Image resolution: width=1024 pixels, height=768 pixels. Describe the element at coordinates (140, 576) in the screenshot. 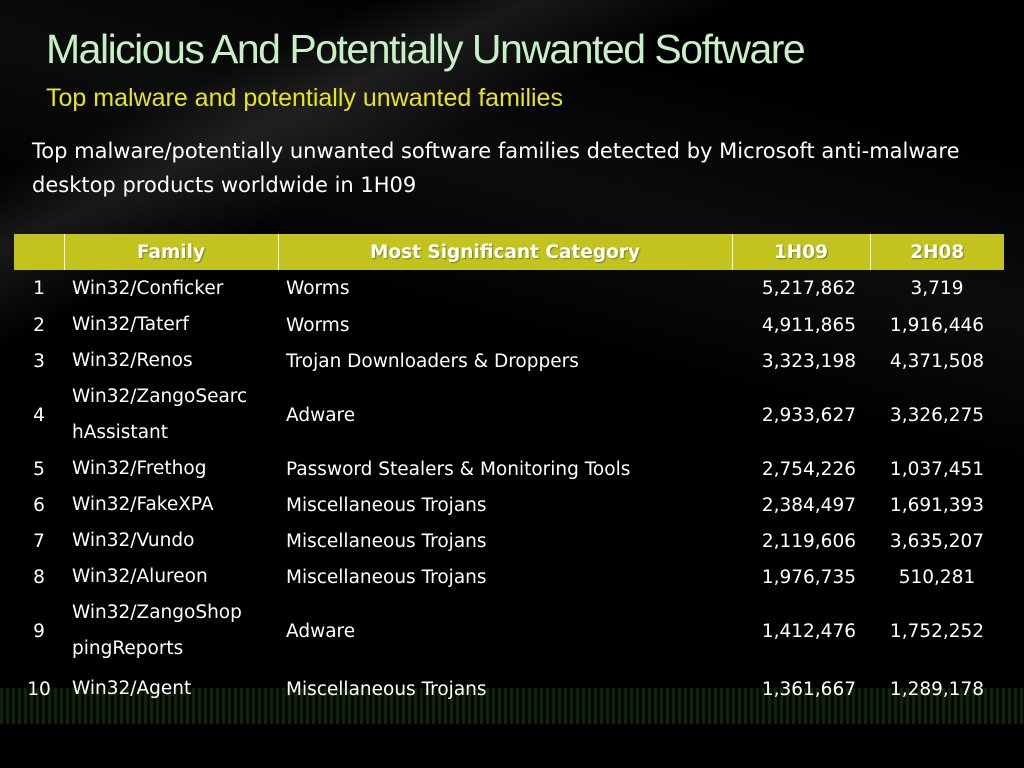

I see `family-cell: Win32/Alureon` at that location.